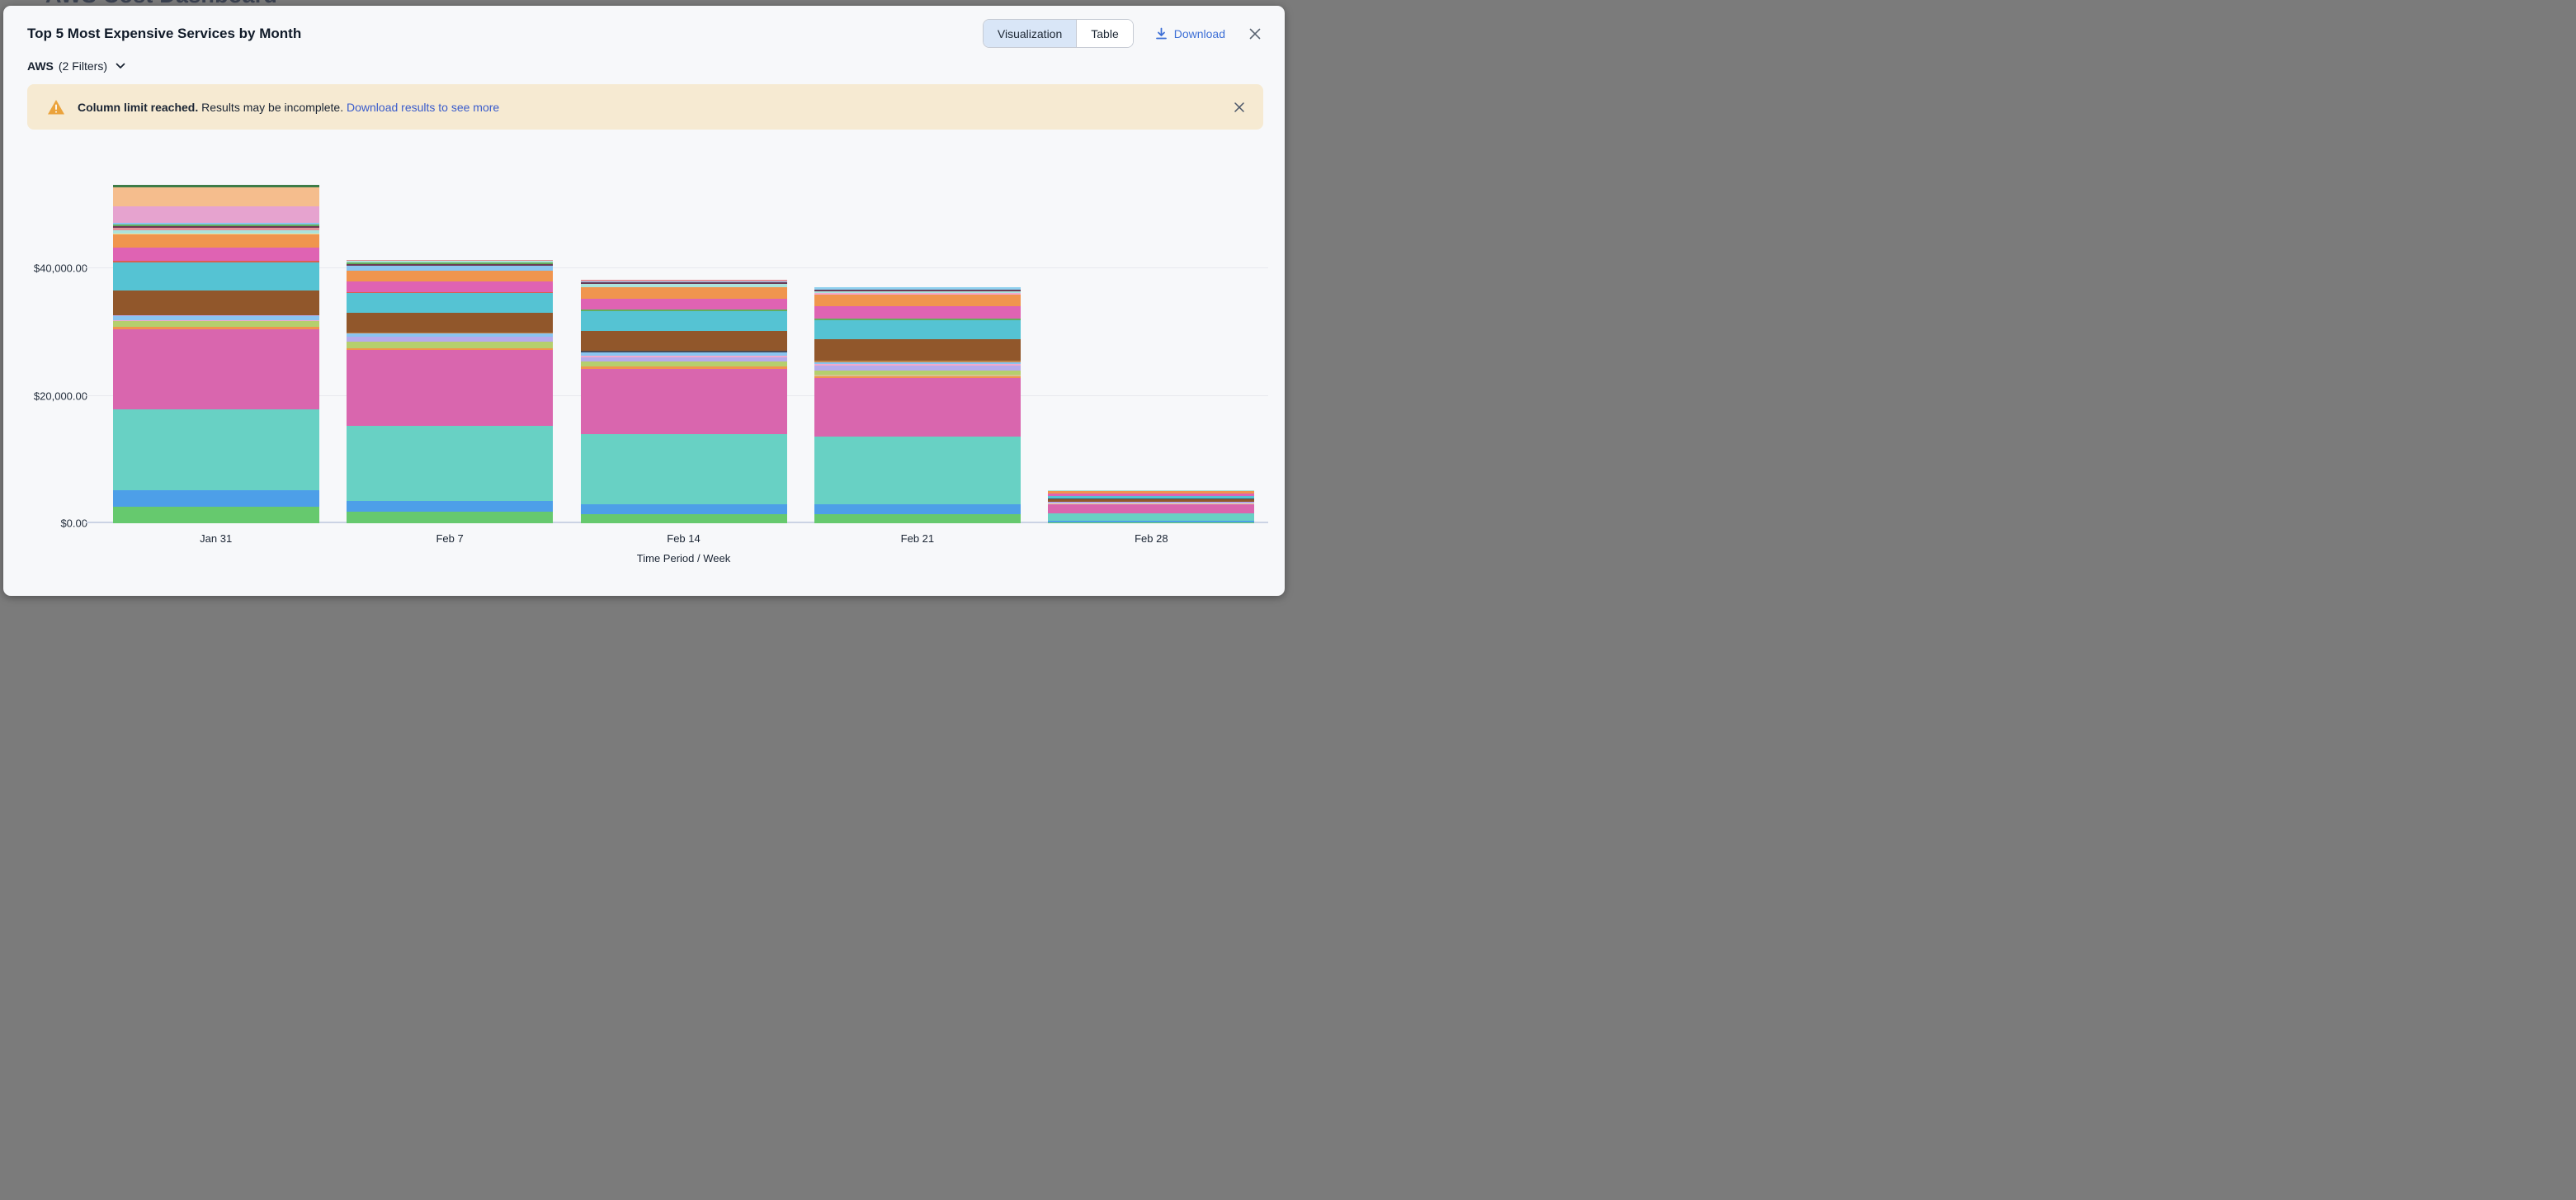 This screenshot has height=1200, width=2576. What do you see at coordinates (644, 61) in the screenshot?
I see `filter-dropdown: AWS (2 Filters)` at bounding box center [644, 61].